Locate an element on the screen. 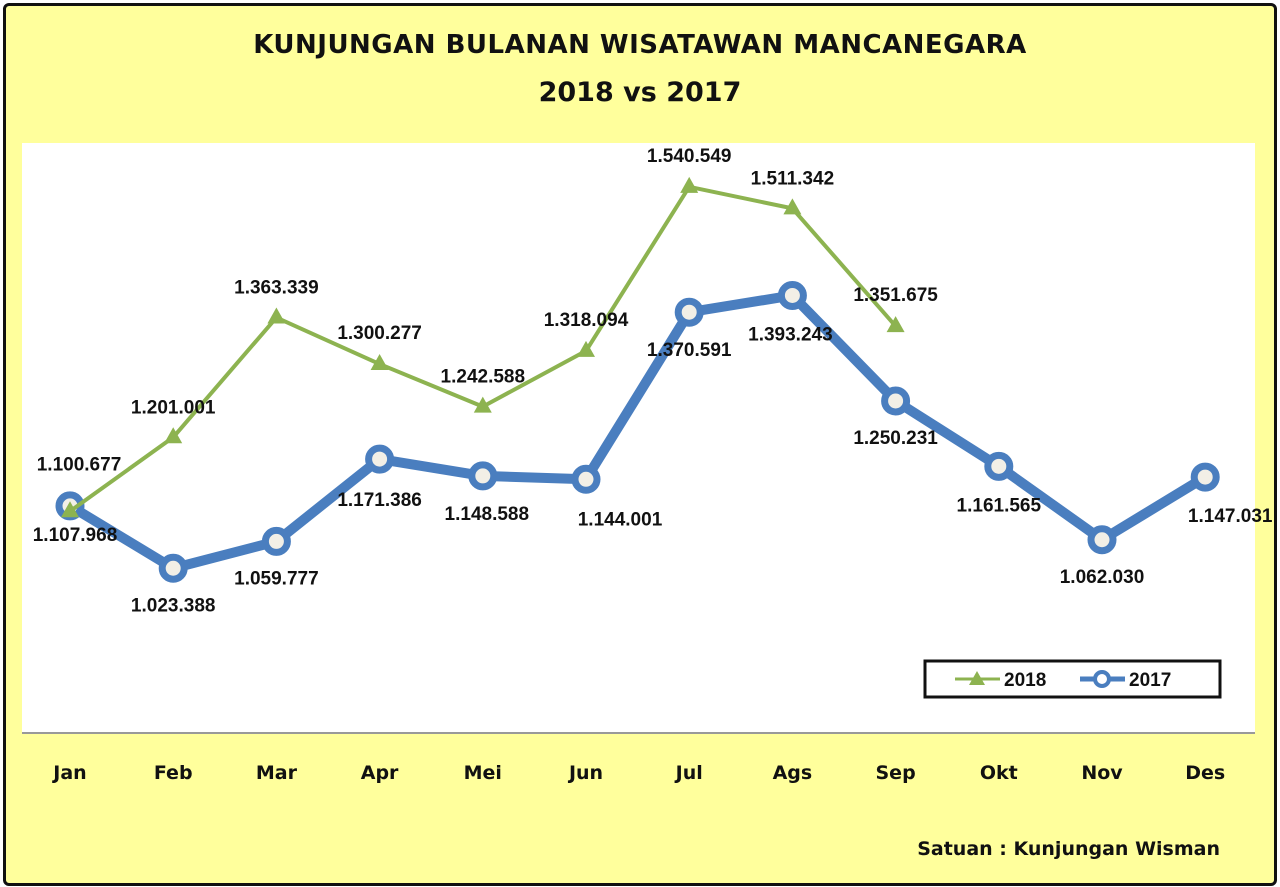 The image size is (1280, 887). x-tick-label: Jun is located at coordinates (585, 773).